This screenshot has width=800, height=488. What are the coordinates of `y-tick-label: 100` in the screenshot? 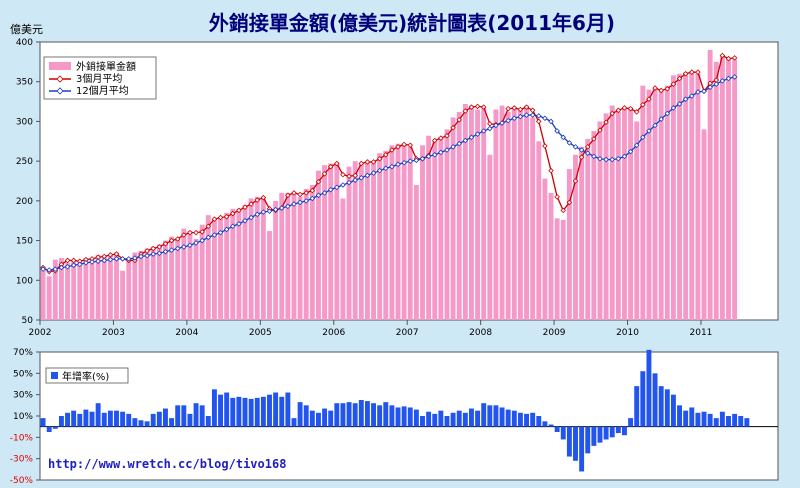 It's located at (24, 281).